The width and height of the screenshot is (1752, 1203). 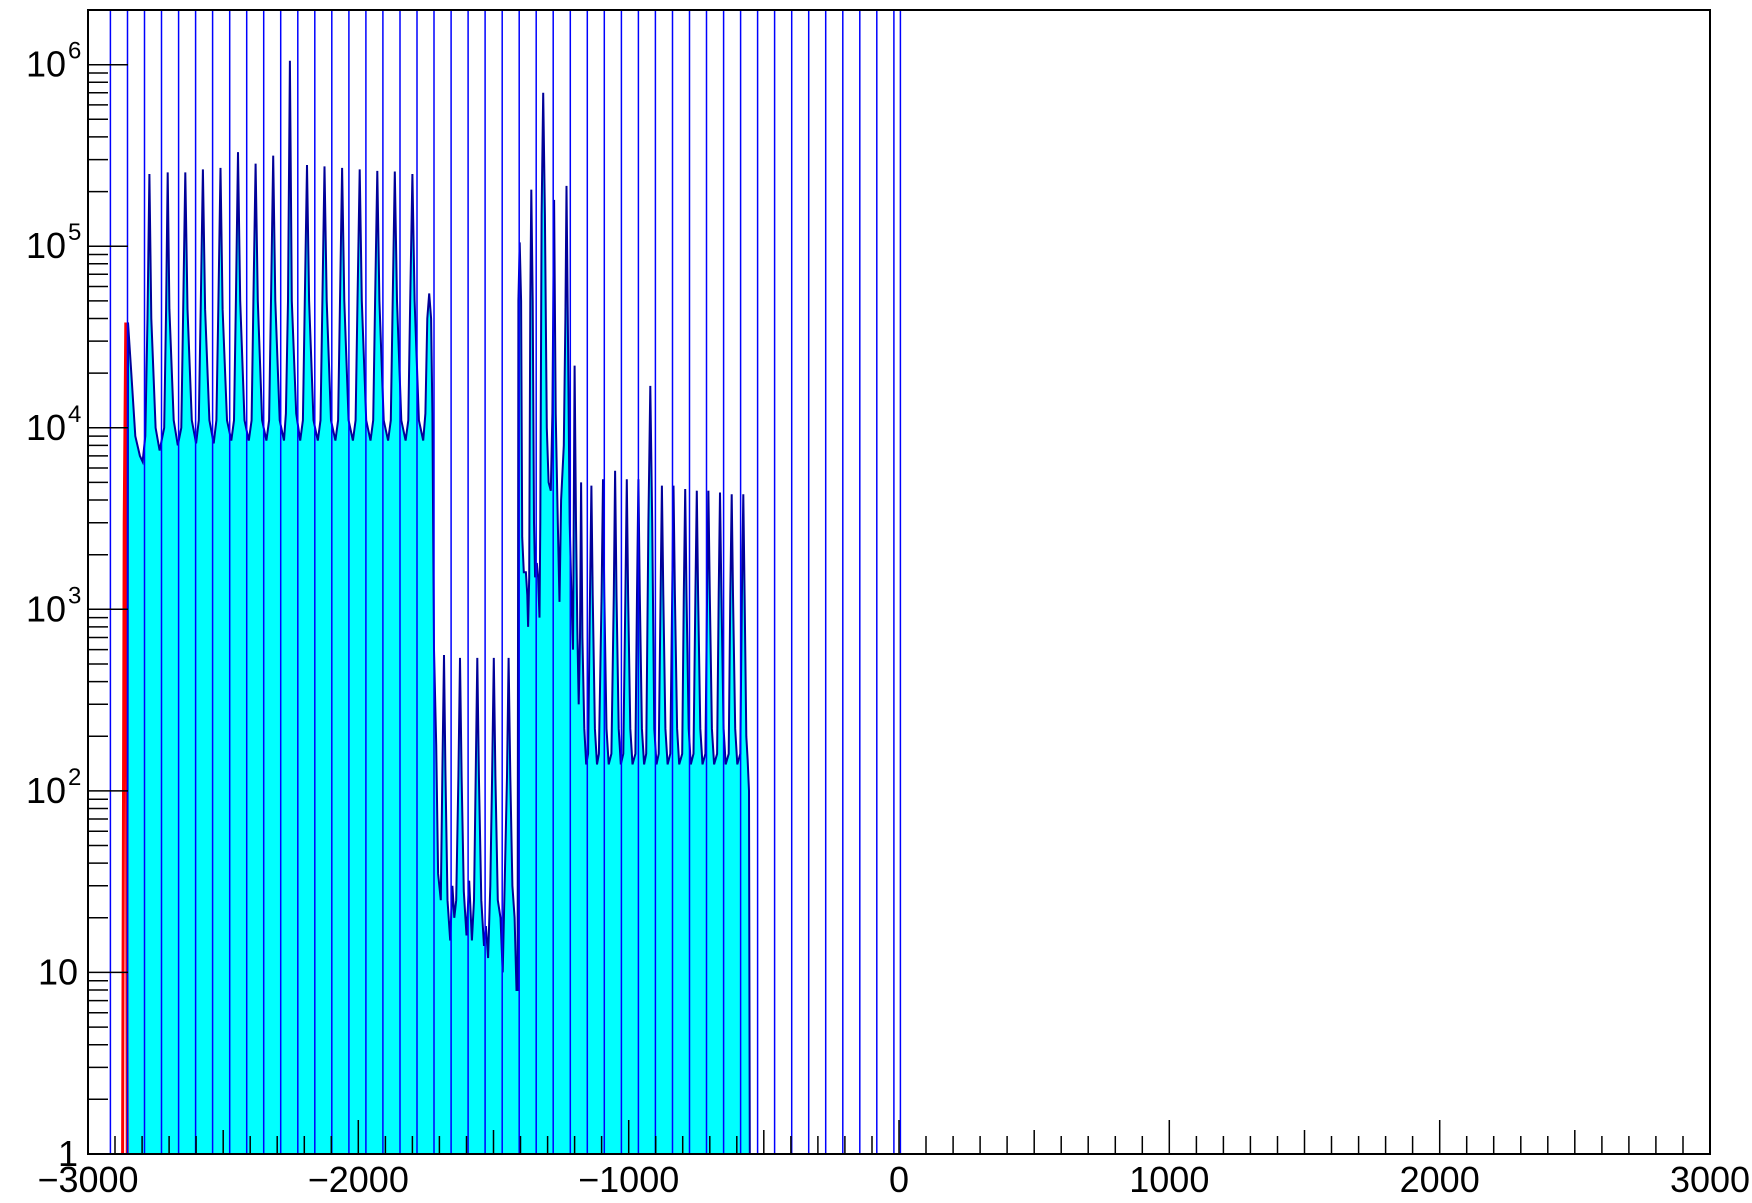 What do you see at coordinates (1710, 1179) in the screenshot?
I see `x-tick-label: 3000` at bounding box center [1710, 1179].